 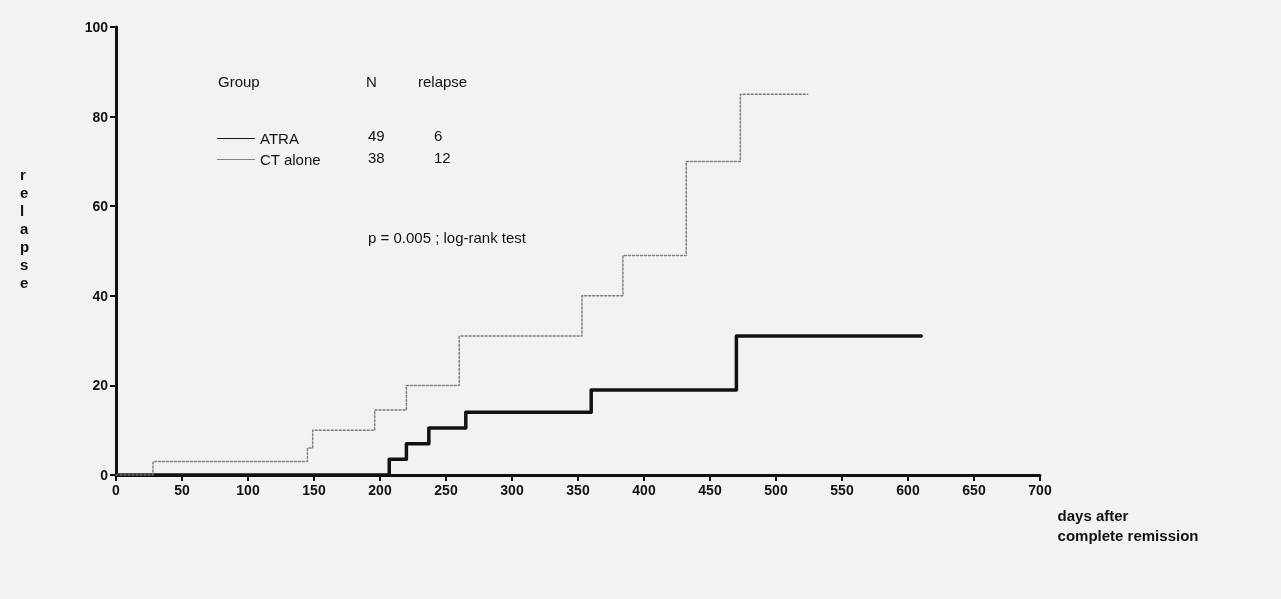 I want to click on annotation: p = 0.005 ; log-rank test, so click(x=447, y=237).